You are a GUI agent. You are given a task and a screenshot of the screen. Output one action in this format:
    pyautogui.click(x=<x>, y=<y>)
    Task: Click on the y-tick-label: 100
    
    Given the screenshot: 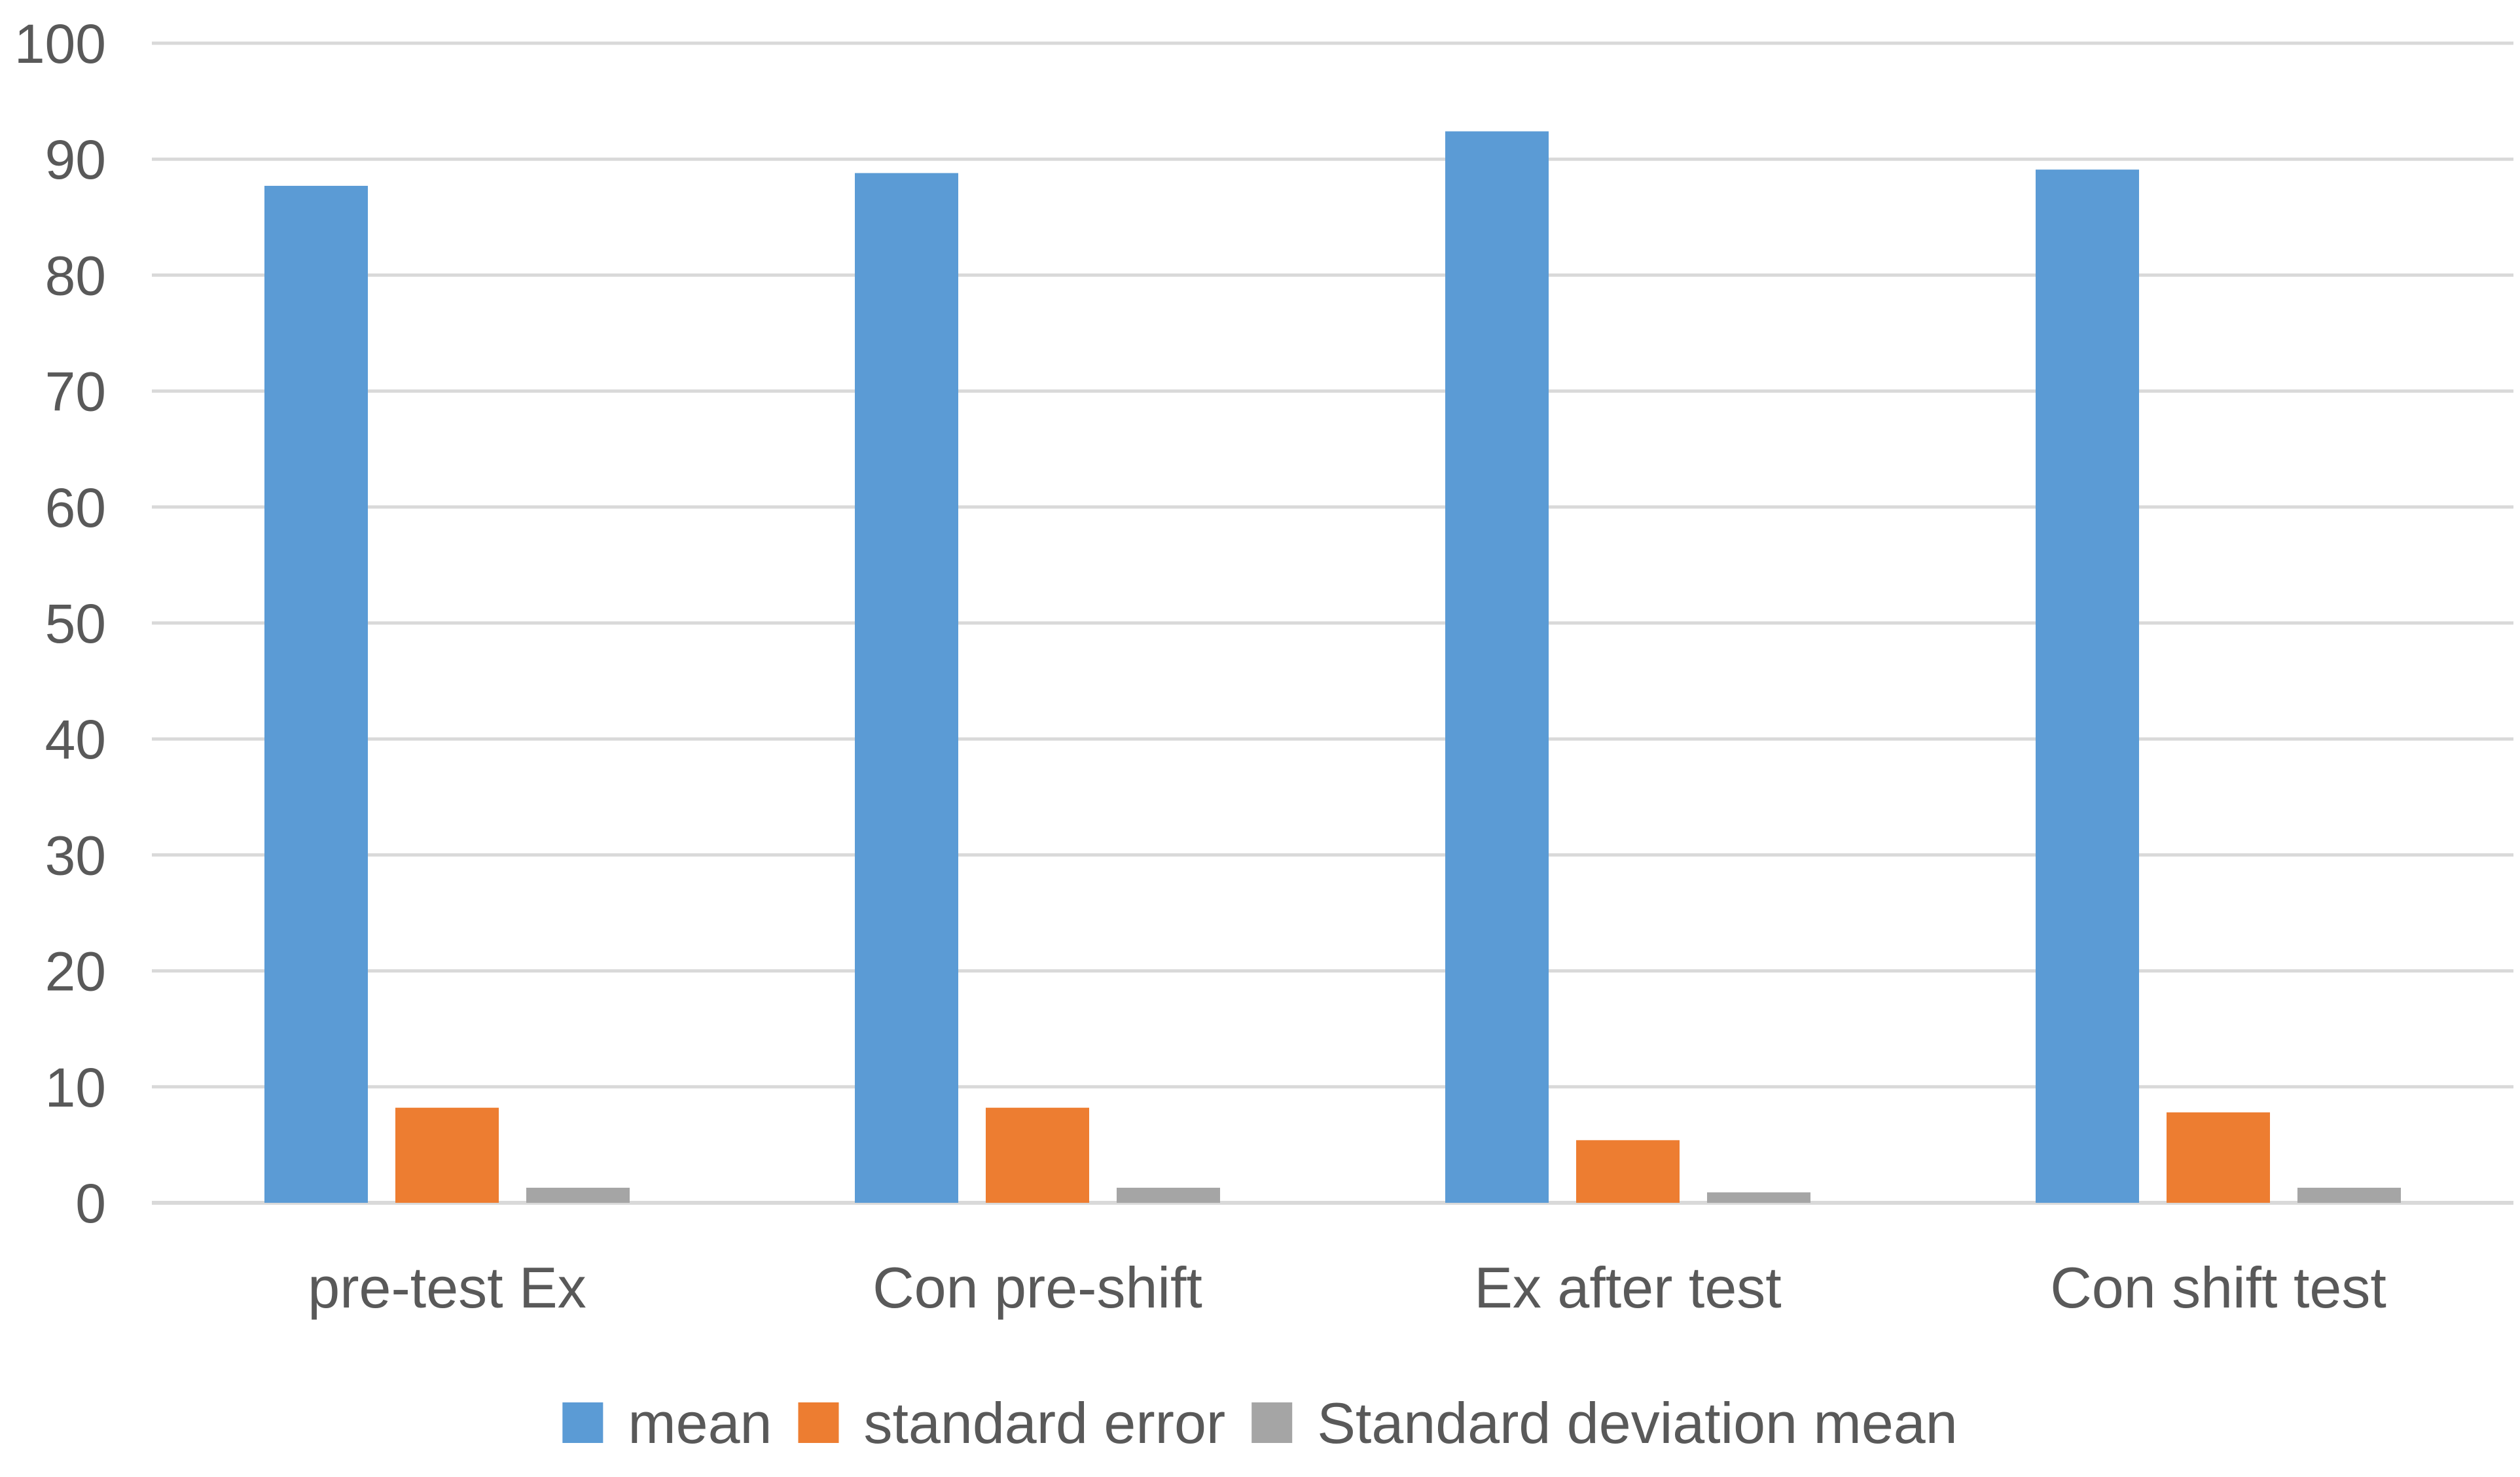 What is the action you would take?
    pyautogui.click(x=60, y=44)
    